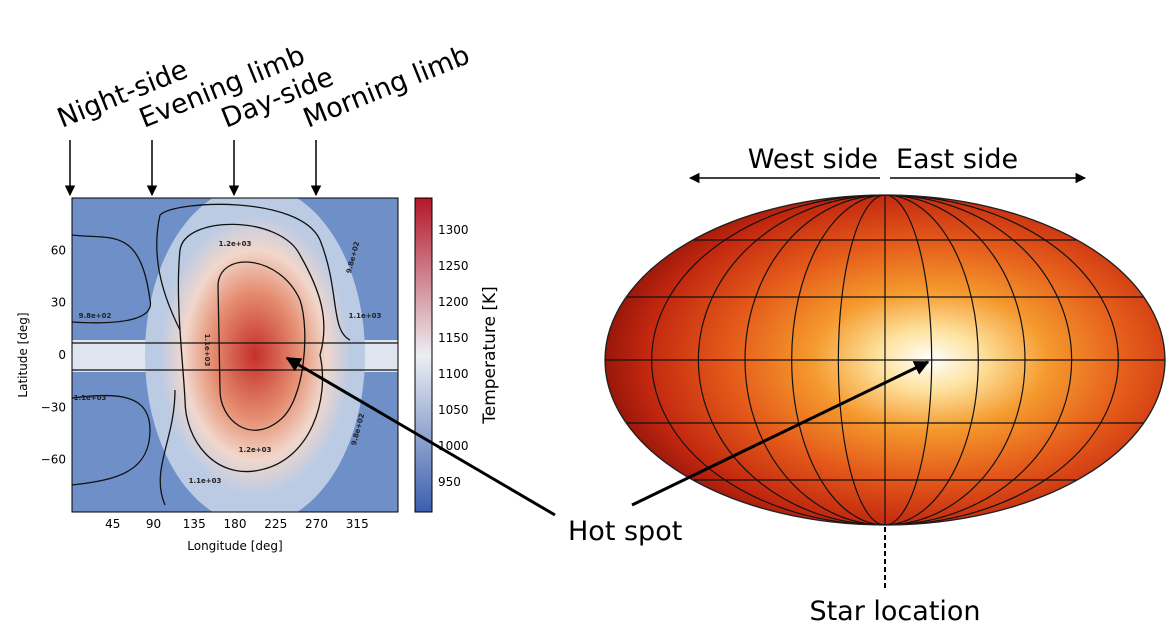 The height and width of the screenshot is (628, 1168). What do you see at coordinates (316, 524) in the screenshot?
I see `x-tick-label: 270` at bounding box center [316, 524].